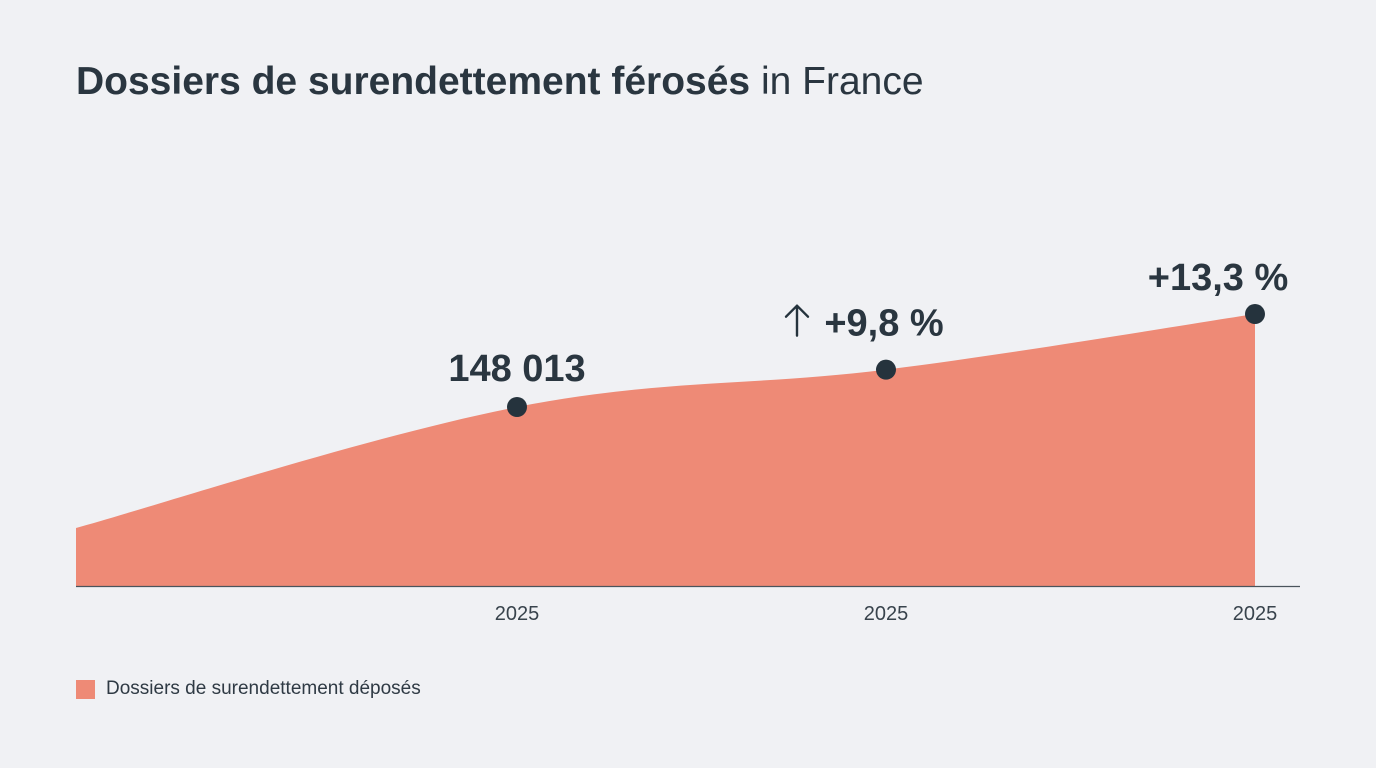 The width and height of the screenshot is (1376, 768). I want to click on chart-title-bold: Dossiers de surendettement férosés, so click(413, 81).